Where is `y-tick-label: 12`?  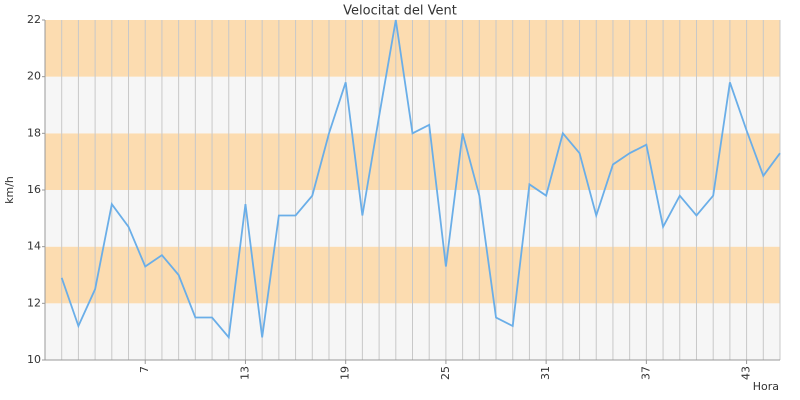
y-tick-label: 12 is located at coordinates (34, 302).